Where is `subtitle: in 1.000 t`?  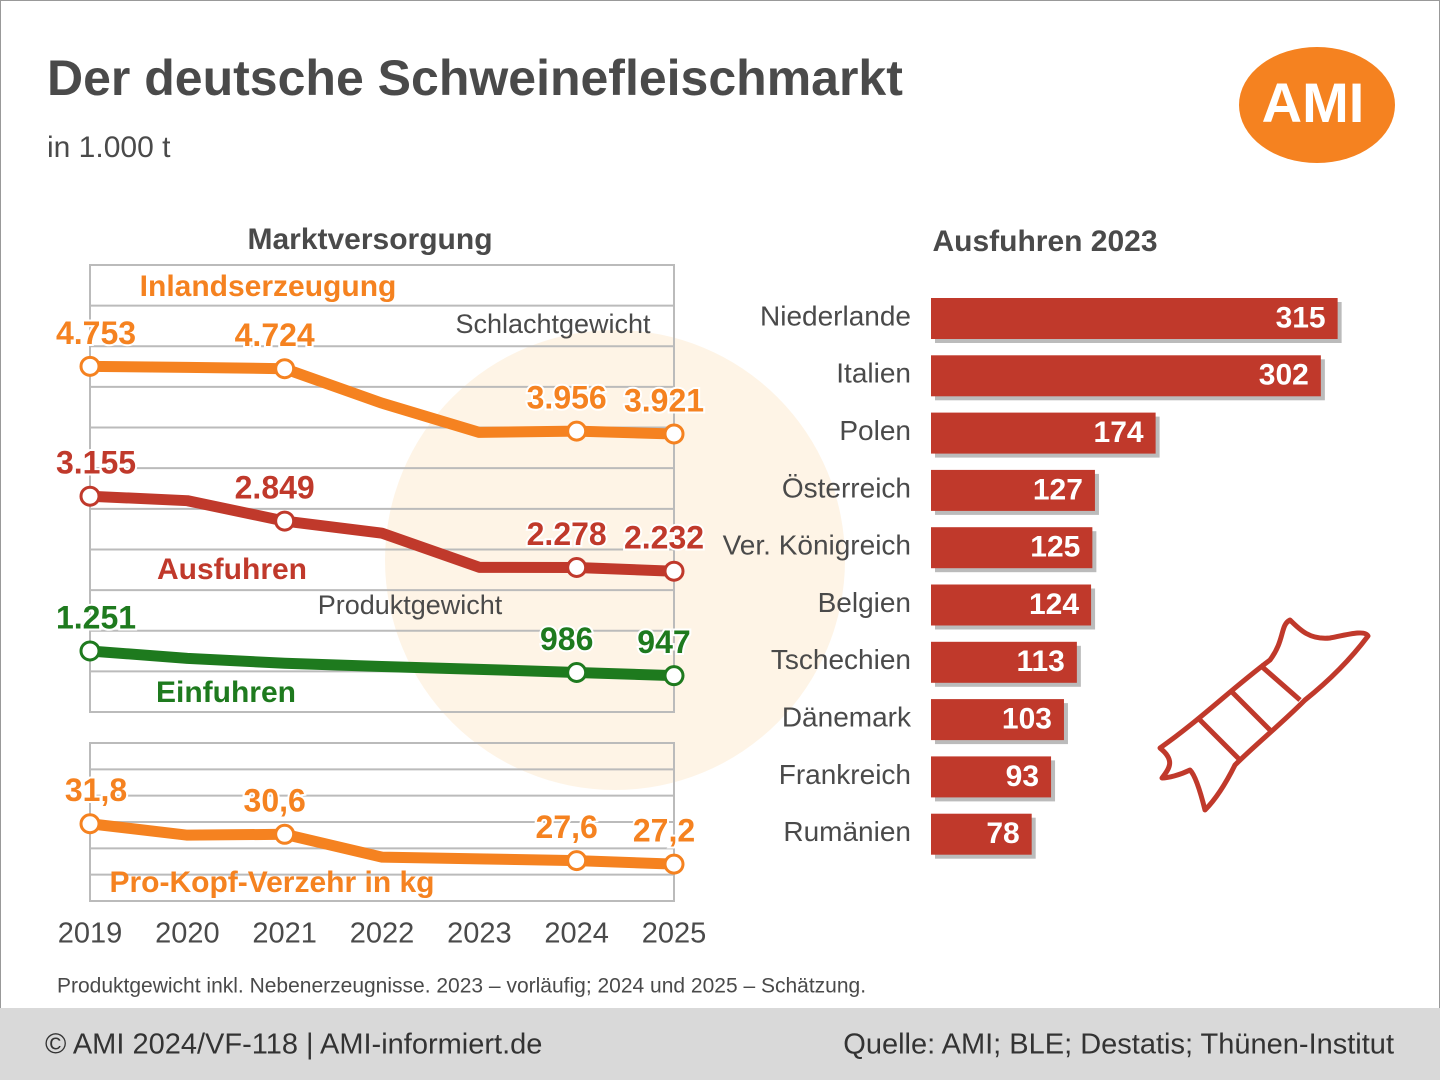
subtitle: in 1.000 t is located at coordinates (109, 147).